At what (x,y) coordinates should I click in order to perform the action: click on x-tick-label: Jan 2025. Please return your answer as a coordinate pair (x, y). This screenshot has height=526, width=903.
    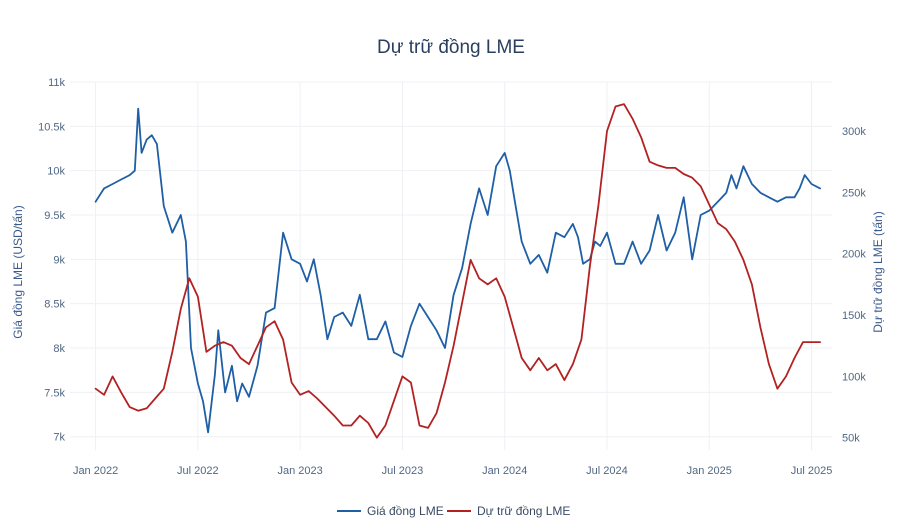
    Looking at the image, I should click on (709, 471).